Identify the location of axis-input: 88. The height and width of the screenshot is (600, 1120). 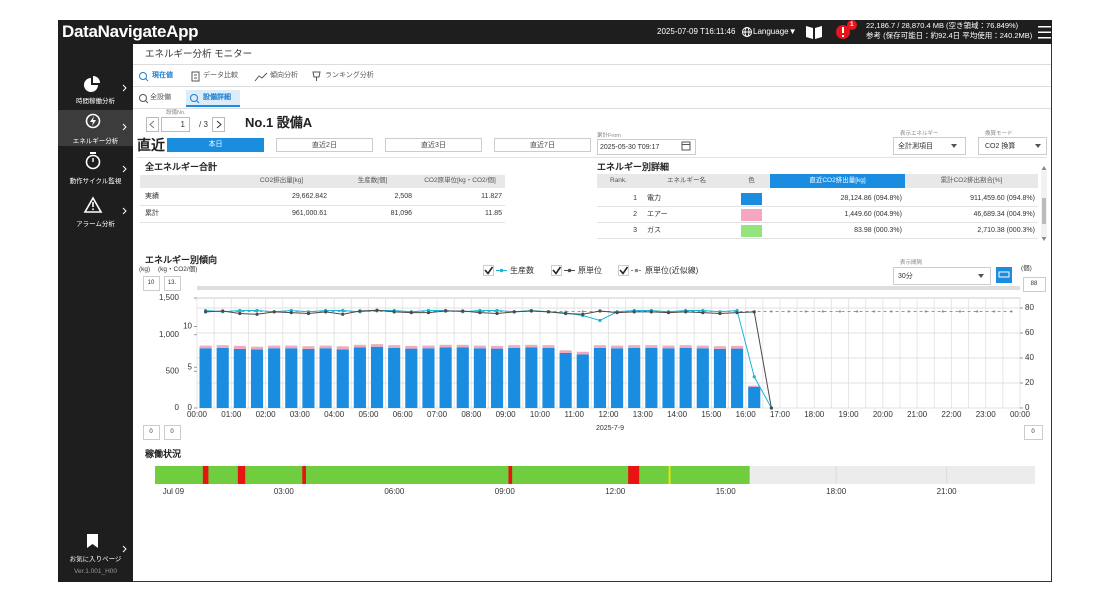
(1034, 284).